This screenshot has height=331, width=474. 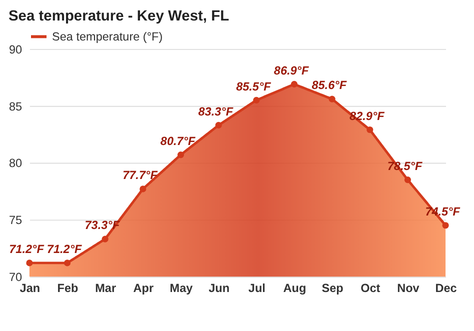 I want to click on x-tick-label: Jun, so click(x=219, y=288).